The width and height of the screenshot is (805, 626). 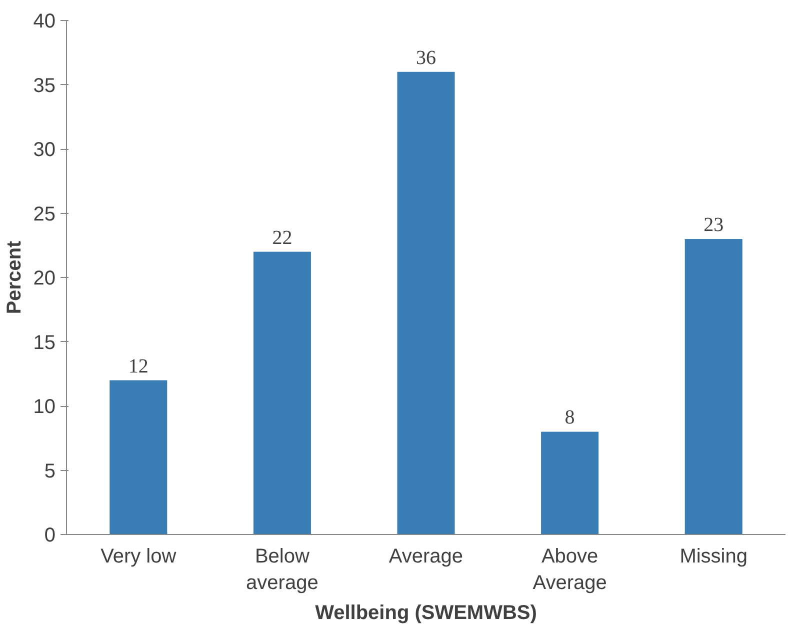 What do you see at coordinates (282, 570) in the screenshot?
I see `x-tick-label: Below average` at bounding box center [282, 570].